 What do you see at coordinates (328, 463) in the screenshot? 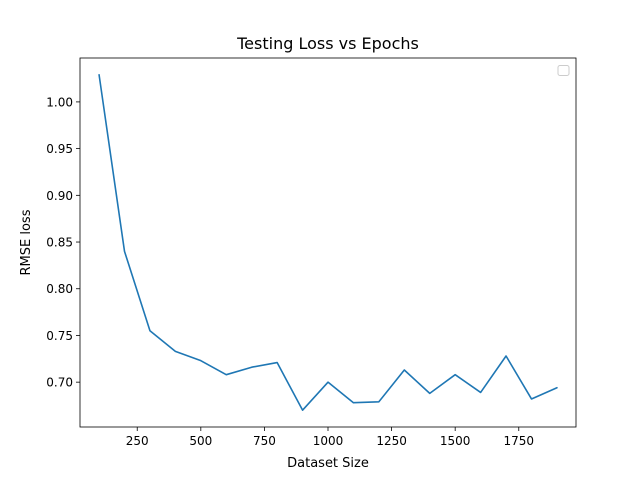
I see `x-axis-label: Dataset Size` at bounding box center [328, 463].